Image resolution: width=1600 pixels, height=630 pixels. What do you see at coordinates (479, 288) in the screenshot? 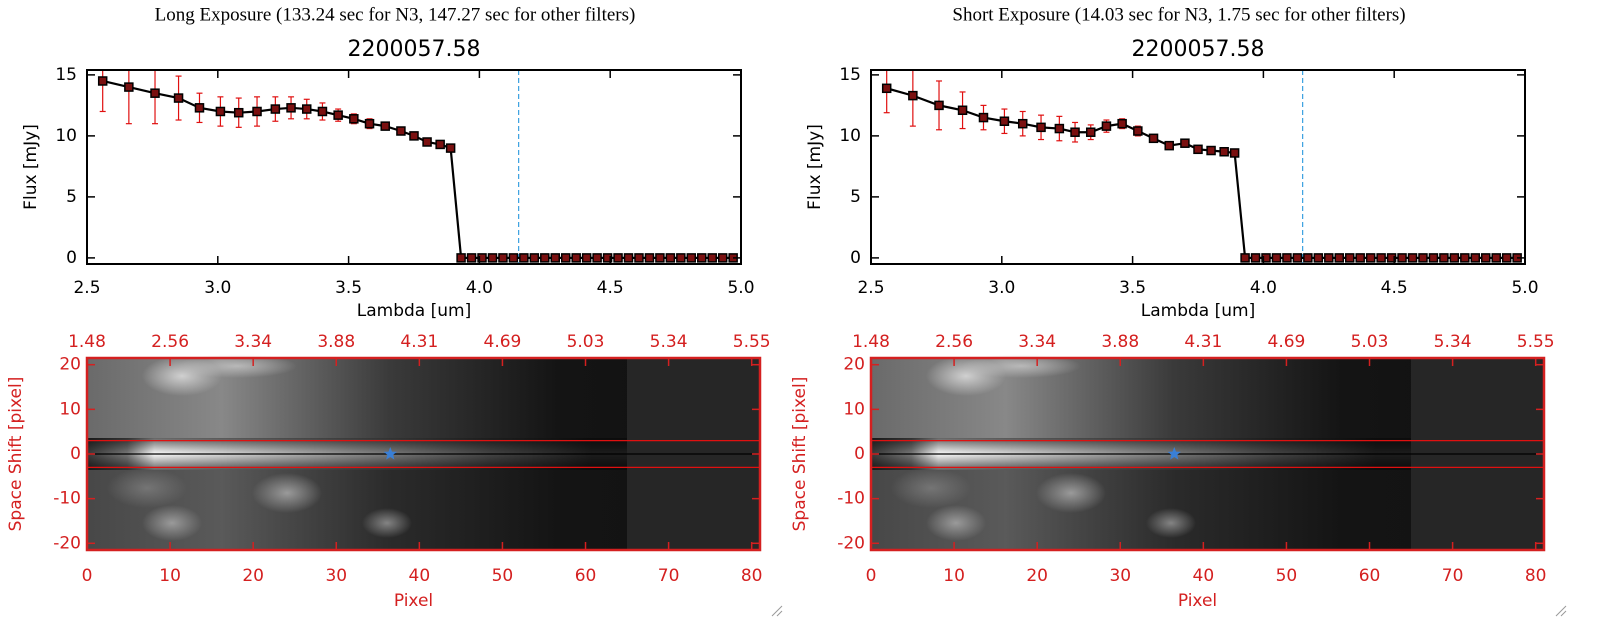
I see `x-tick-label: 4.0` at bounding box center [479, 288].